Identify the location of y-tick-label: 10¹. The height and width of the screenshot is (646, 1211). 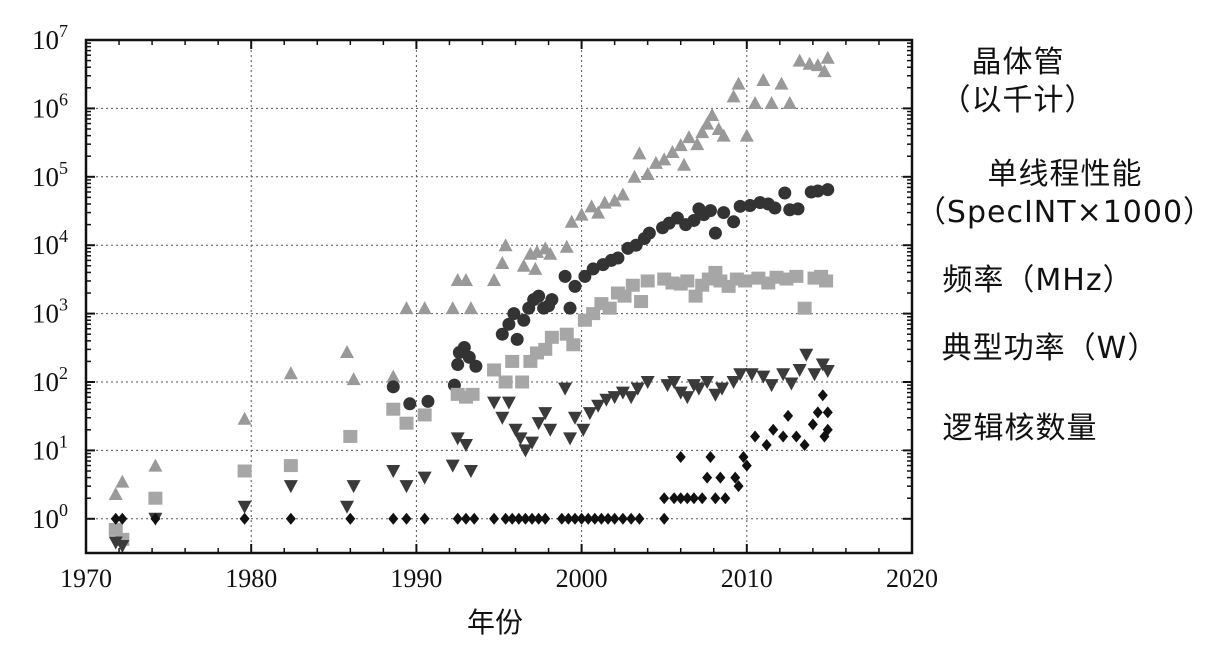
(50, 448).